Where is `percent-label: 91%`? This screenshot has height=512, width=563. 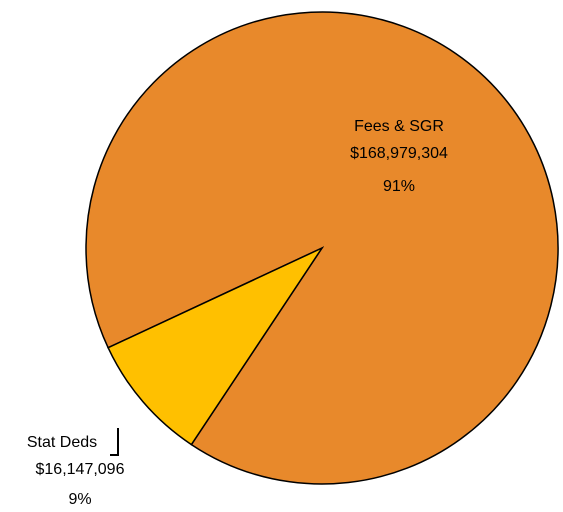 percent-label: 91% is located at coordinates (399, 186).